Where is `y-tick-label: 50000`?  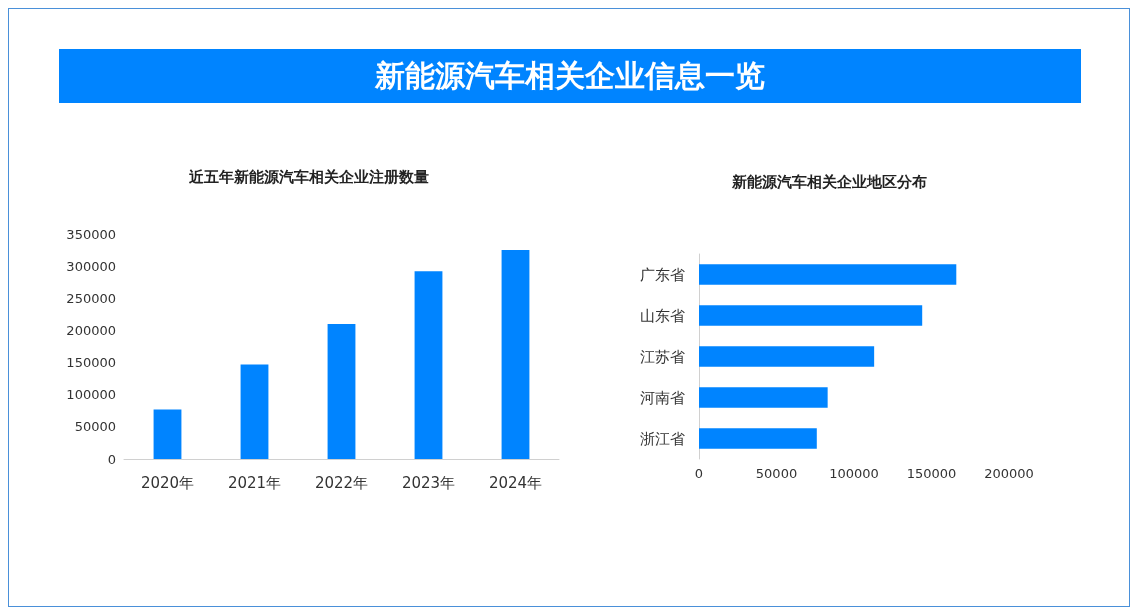
y-tick-label: 50000 is located at coordinates (95, 427).